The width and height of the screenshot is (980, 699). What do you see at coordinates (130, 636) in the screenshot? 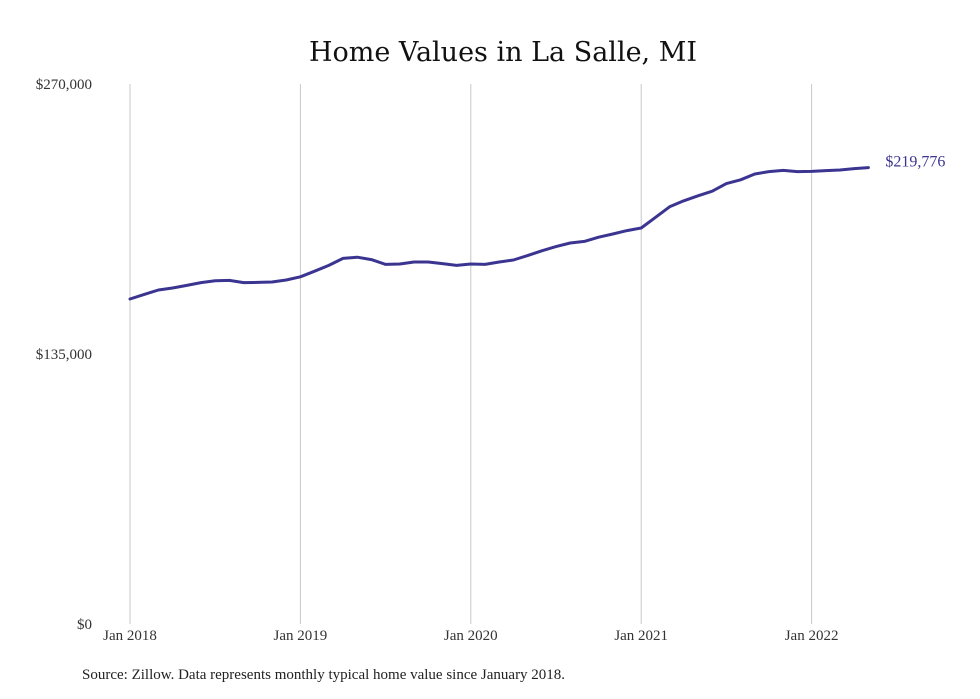
I see `x-tick-label: Jan 2018` at bounding box center [130, 636].